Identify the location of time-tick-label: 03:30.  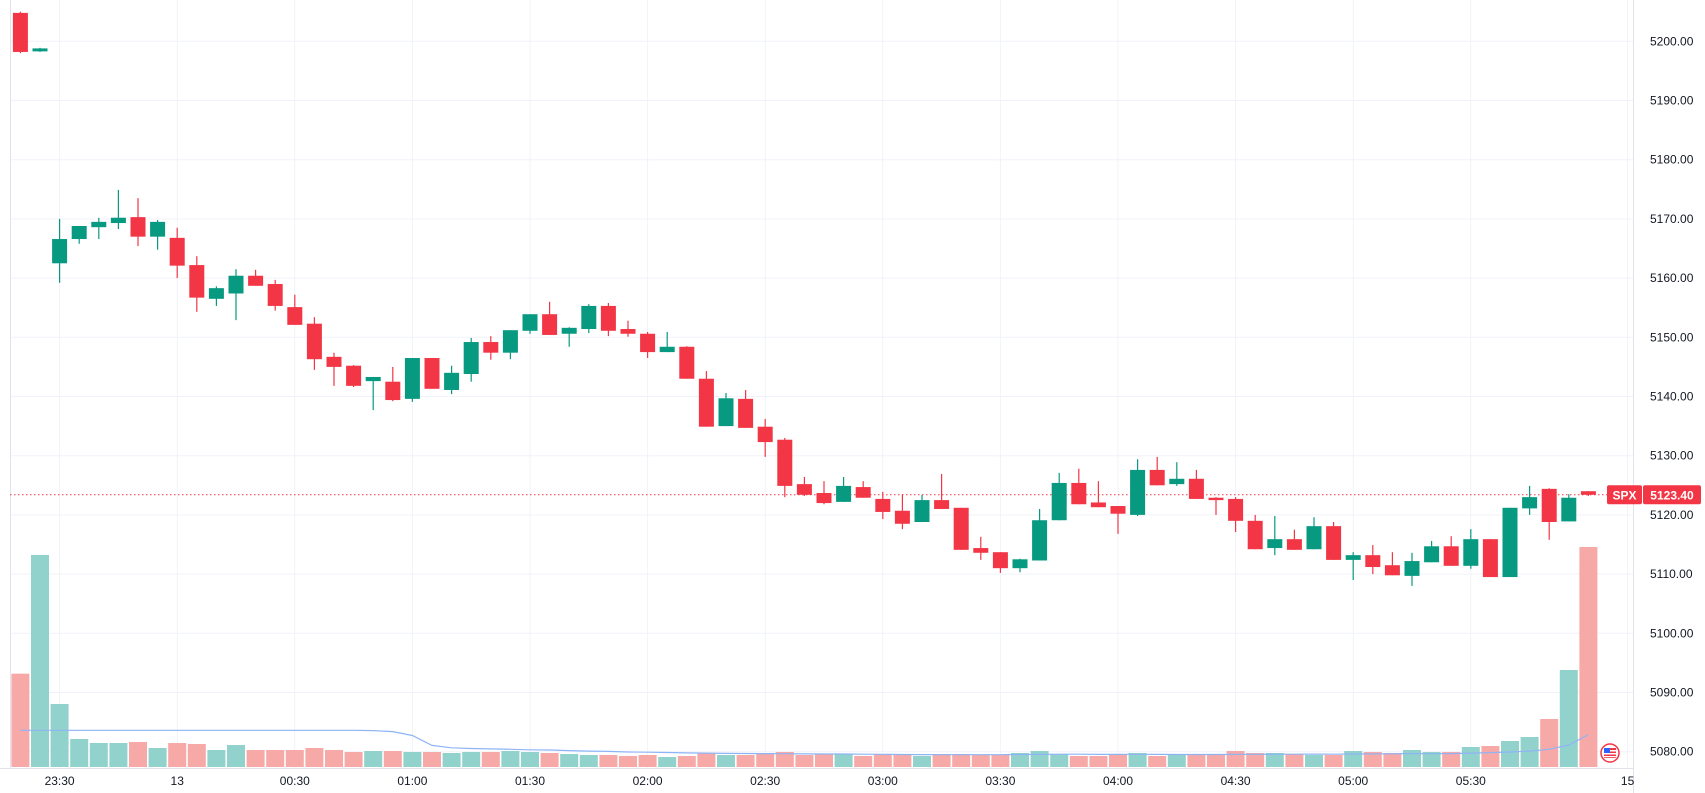
(1000, 781).